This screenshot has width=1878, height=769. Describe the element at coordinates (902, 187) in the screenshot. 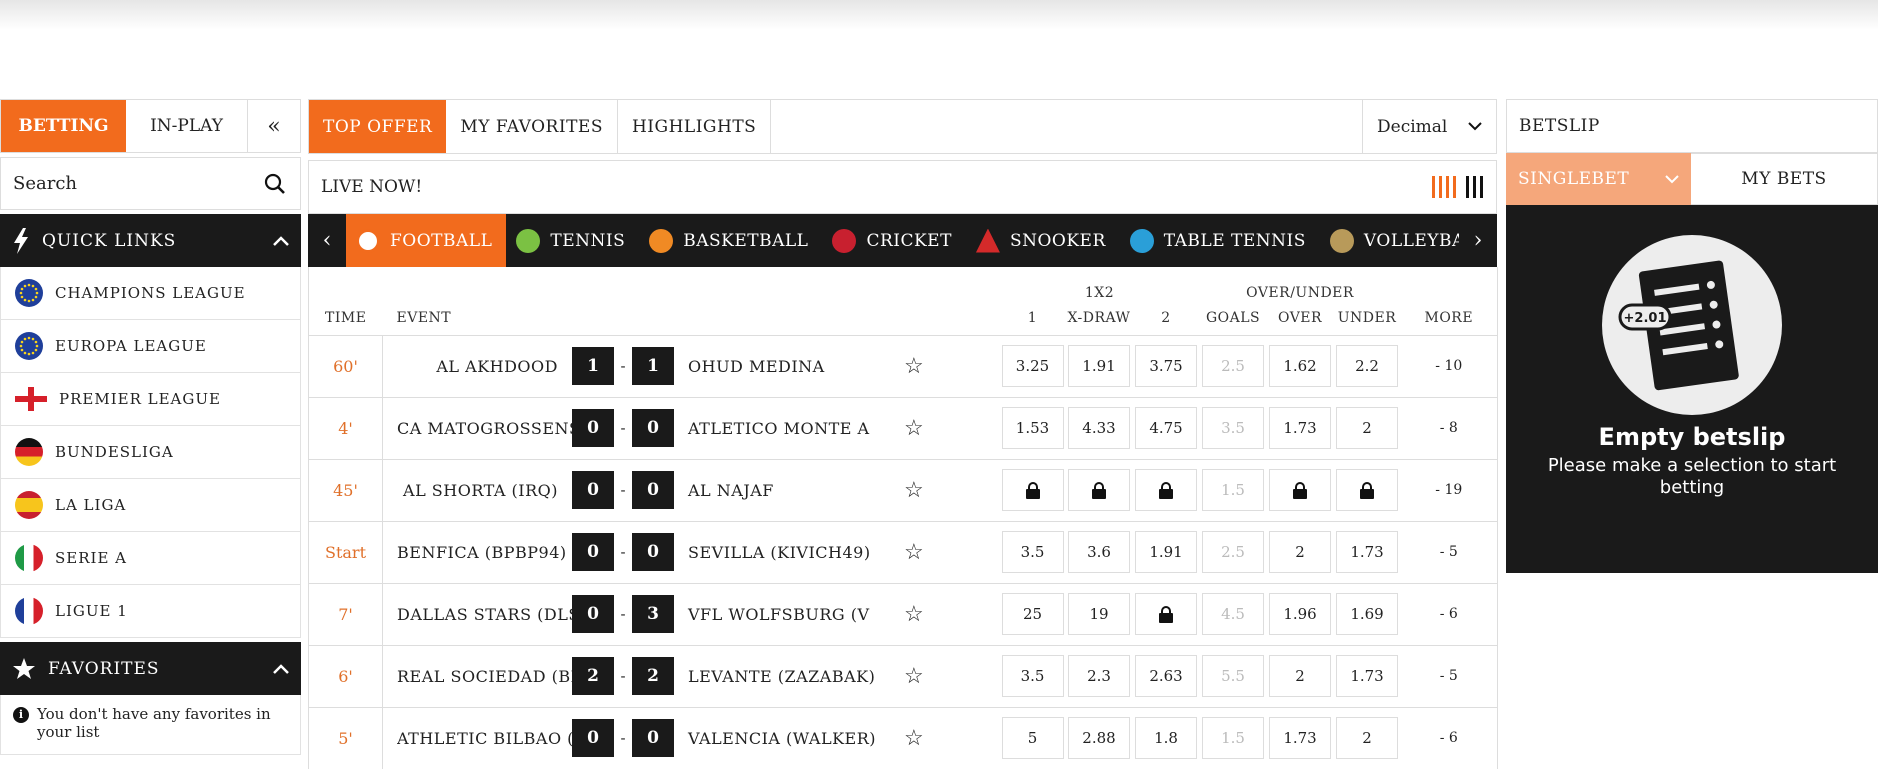

I see `live-now-bar: LIVE NOW!` at that location.